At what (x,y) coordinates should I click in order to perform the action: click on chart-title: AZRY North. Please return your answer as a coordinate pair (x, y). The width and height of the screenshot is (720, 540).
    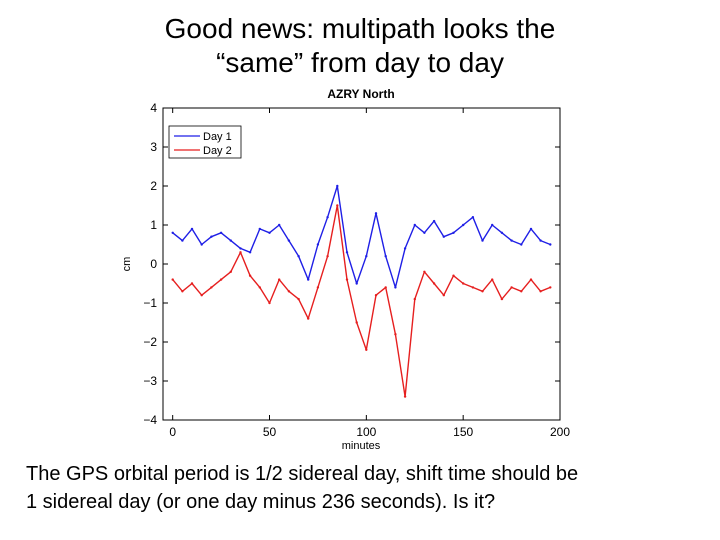
    Looking at the image, I should click on (360, 94).